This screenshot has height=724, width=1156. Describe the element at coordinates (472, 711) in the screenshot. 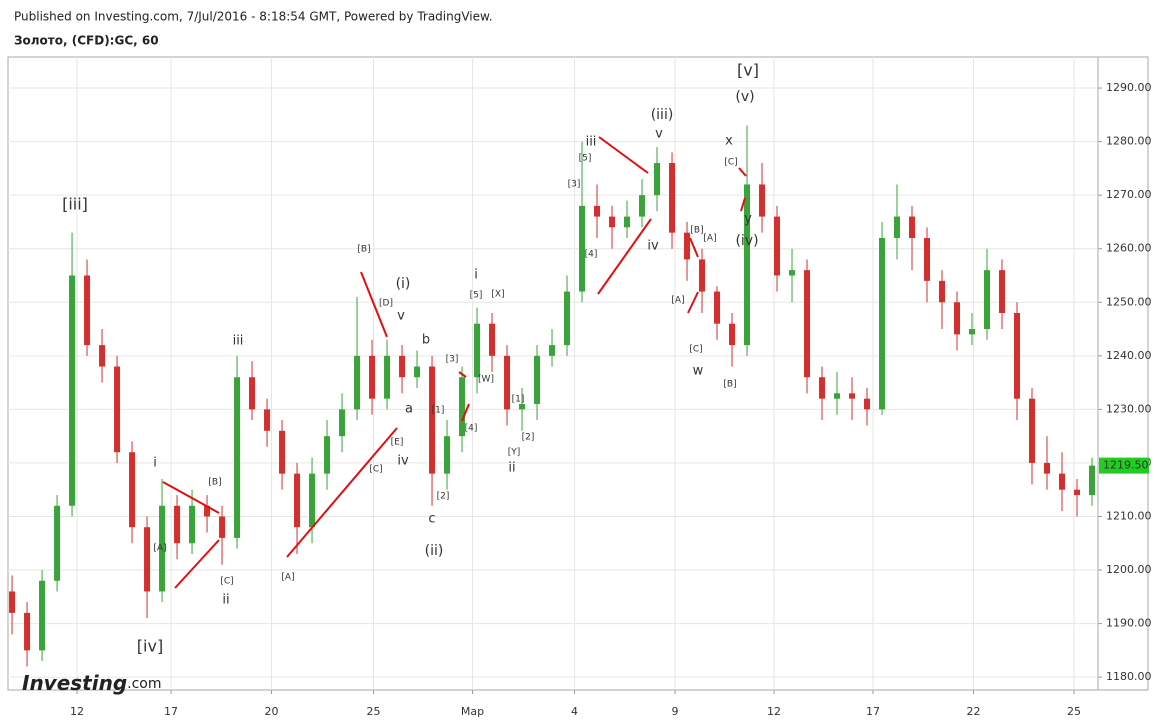

I see `x-tick-label: Мар` at that location.